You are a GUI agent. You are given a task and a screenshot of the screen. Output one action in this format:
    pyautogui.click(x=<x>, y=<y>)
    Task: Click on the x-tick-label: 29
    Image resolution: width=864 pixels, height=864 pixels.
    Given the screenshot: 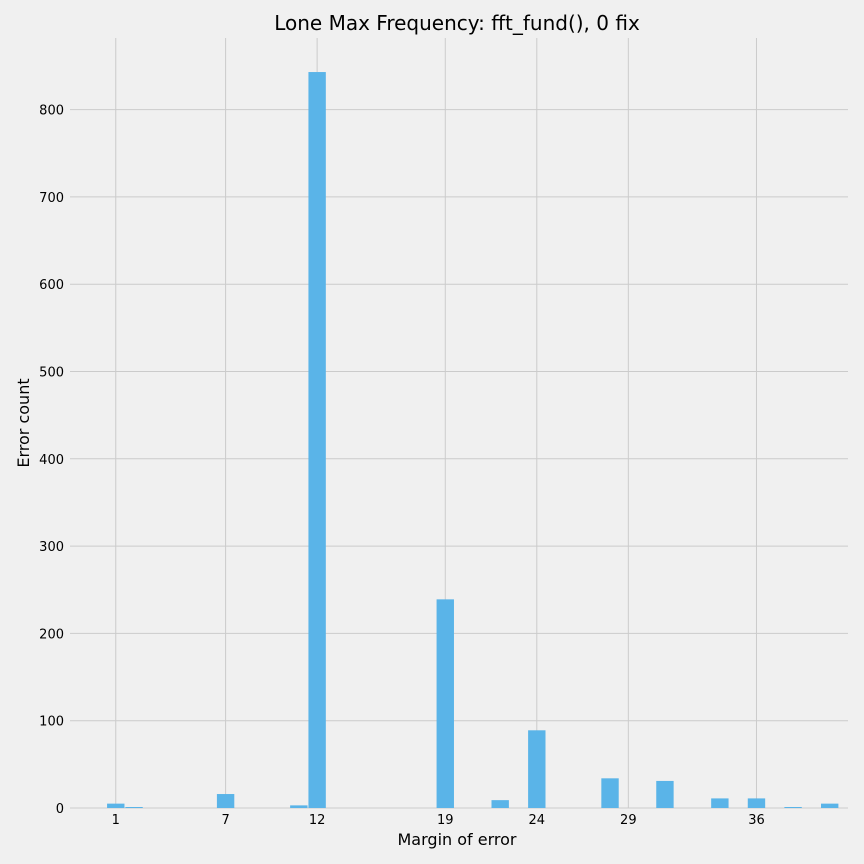 What is the action you would take?
    pyautogui.click(x=628, y=820)
    